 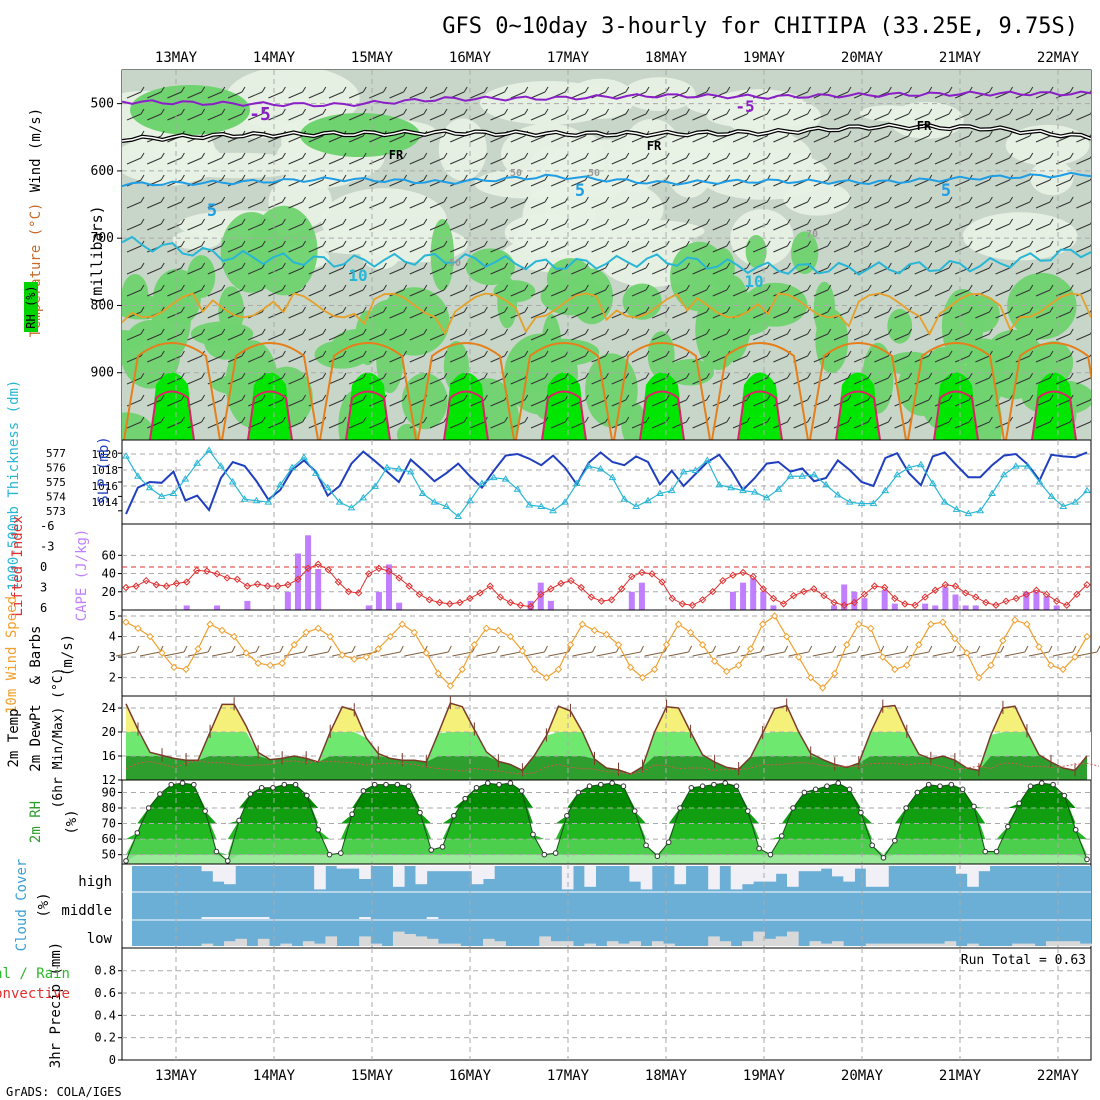 I want to click on temp-lines, so click(x=612, y=736).